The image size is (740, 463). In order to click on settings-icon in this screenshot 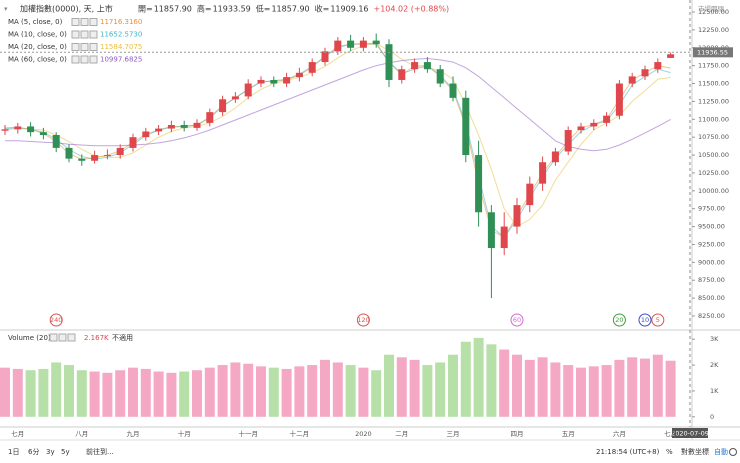, I will do `click(733, 452)`.